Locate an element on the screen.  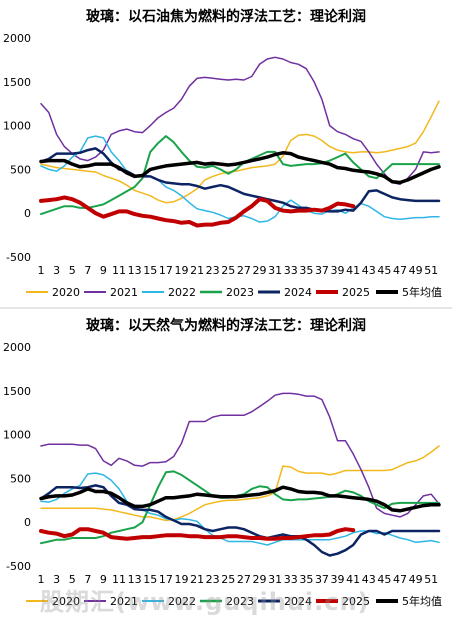
series-line-2024 is located at coordinates (240, 180).